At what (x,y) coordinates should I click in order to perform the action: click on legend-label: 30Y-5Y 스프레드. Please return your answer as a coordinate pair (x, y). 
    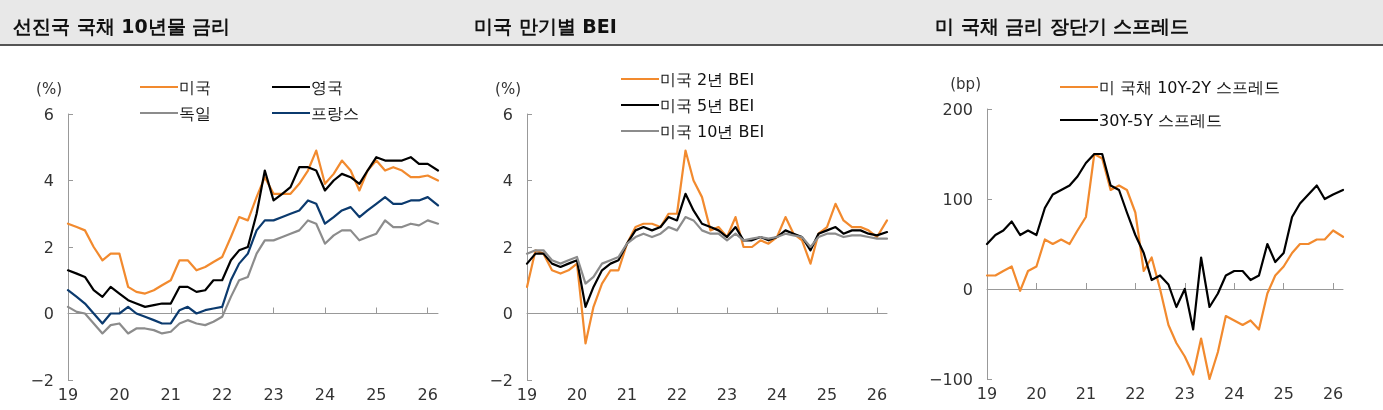
    Looking at the image, I should click on (1161, 120).